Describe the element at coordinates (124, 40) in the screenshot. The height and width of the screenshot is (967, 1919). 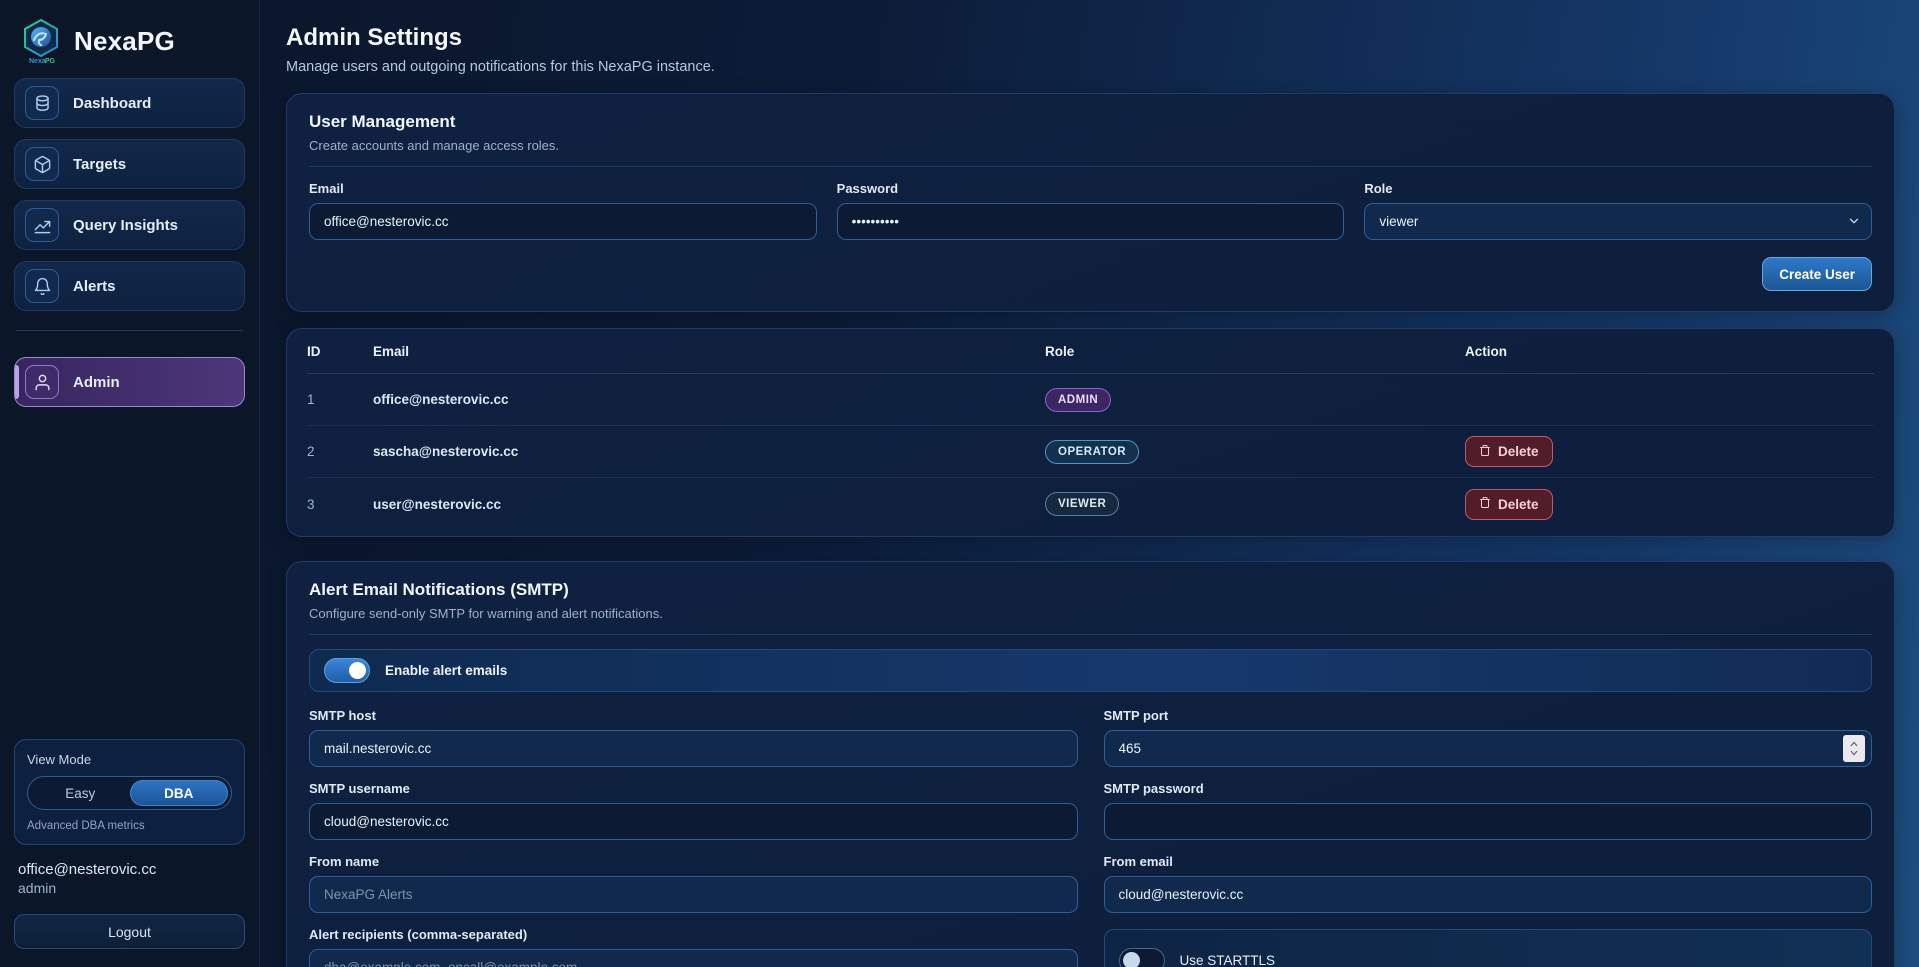
I see `app-title: NexaPG` at that location.